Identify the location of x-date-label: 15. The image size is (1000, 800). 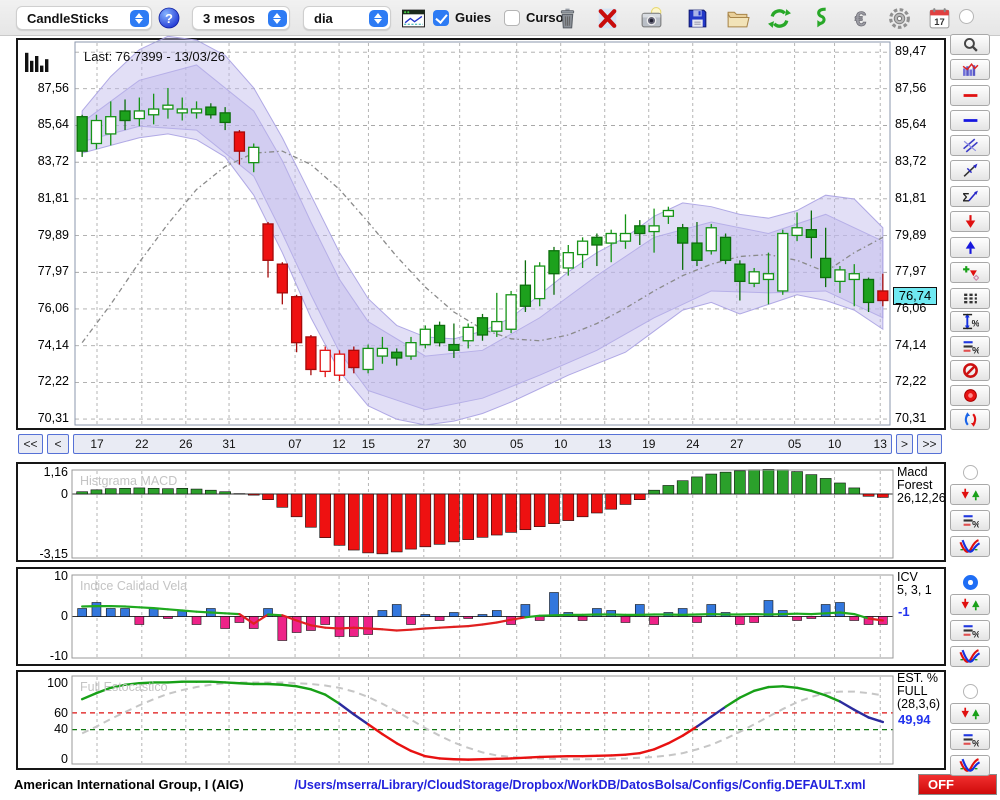
(368, 444).